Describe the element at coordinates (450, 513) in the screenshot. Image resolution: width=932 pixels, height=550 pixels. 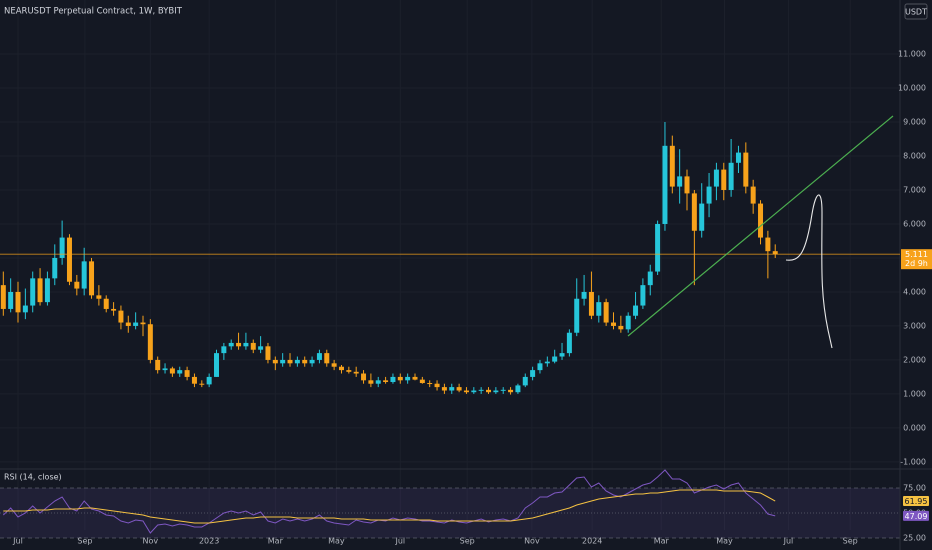
I see `grid` at that location.